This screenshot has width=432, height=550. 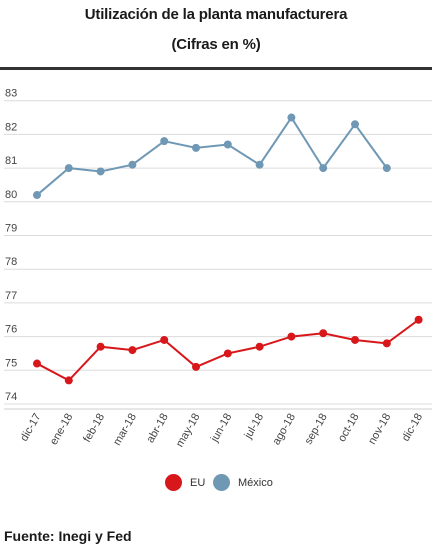 What do you see at coordinates (125, 430) in the screenshot?
I see `x-tick-label: mar-18` at bounding box center [125, 430].